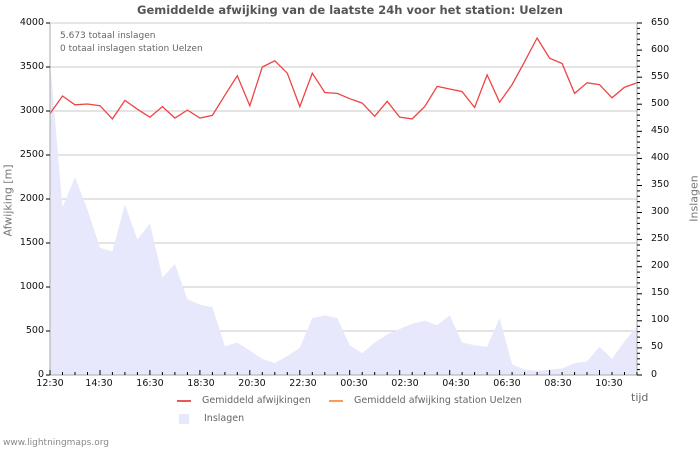 The width and height of the screenshot is (700, 450). Describe the element at coordinates (99, 383) in the screenshot. I see `x-tick: 14:30` at that location.